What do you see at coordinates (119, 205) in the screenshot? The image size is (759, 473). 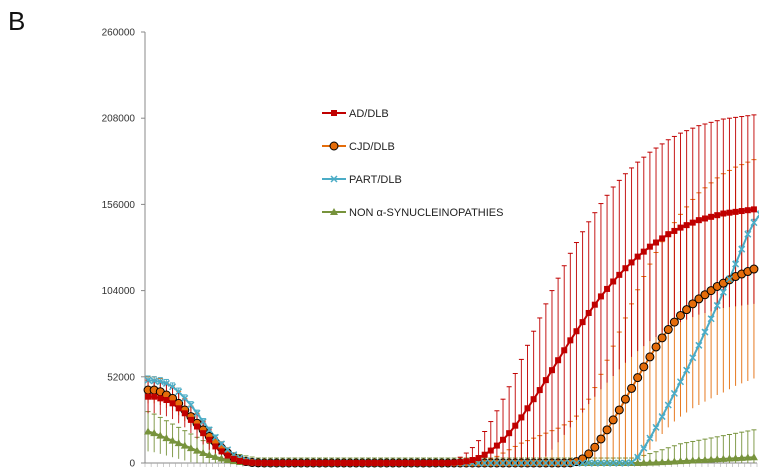 I see `y-tick-label: 156000` at bounding box center [119, 205].